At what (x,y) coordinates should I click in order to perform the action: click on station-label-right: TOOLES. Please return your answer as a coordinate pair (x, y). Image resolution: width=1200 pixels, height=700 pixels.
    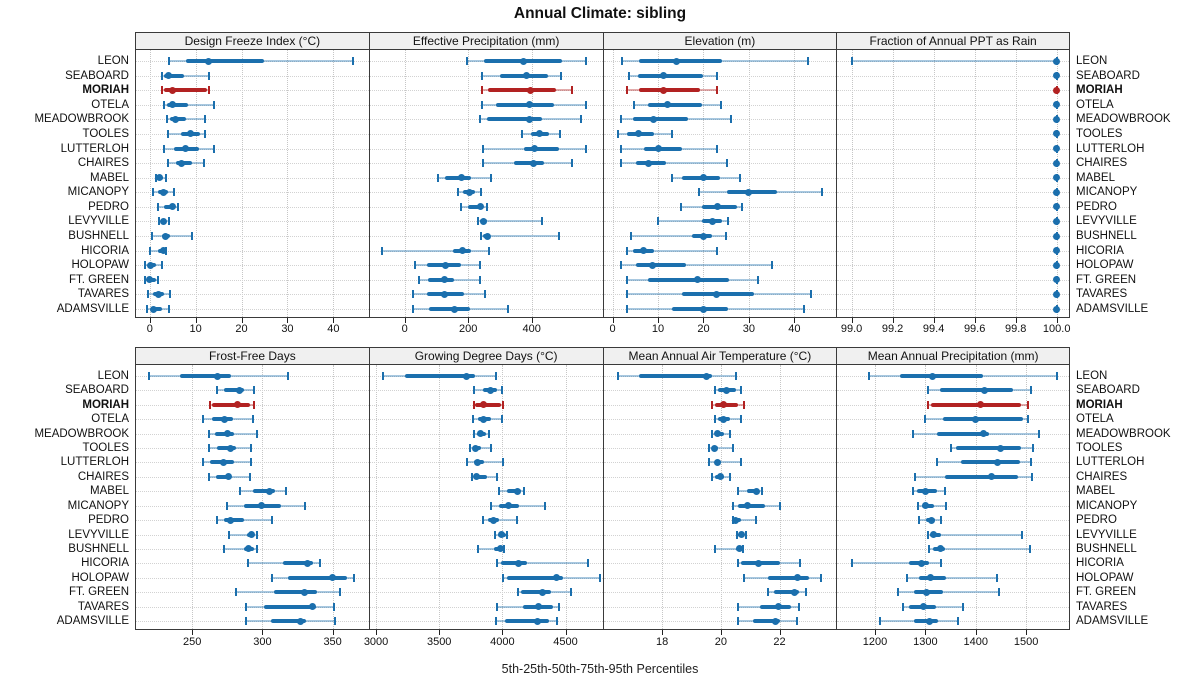
    Looking at the image, I should click on (1099, 448).